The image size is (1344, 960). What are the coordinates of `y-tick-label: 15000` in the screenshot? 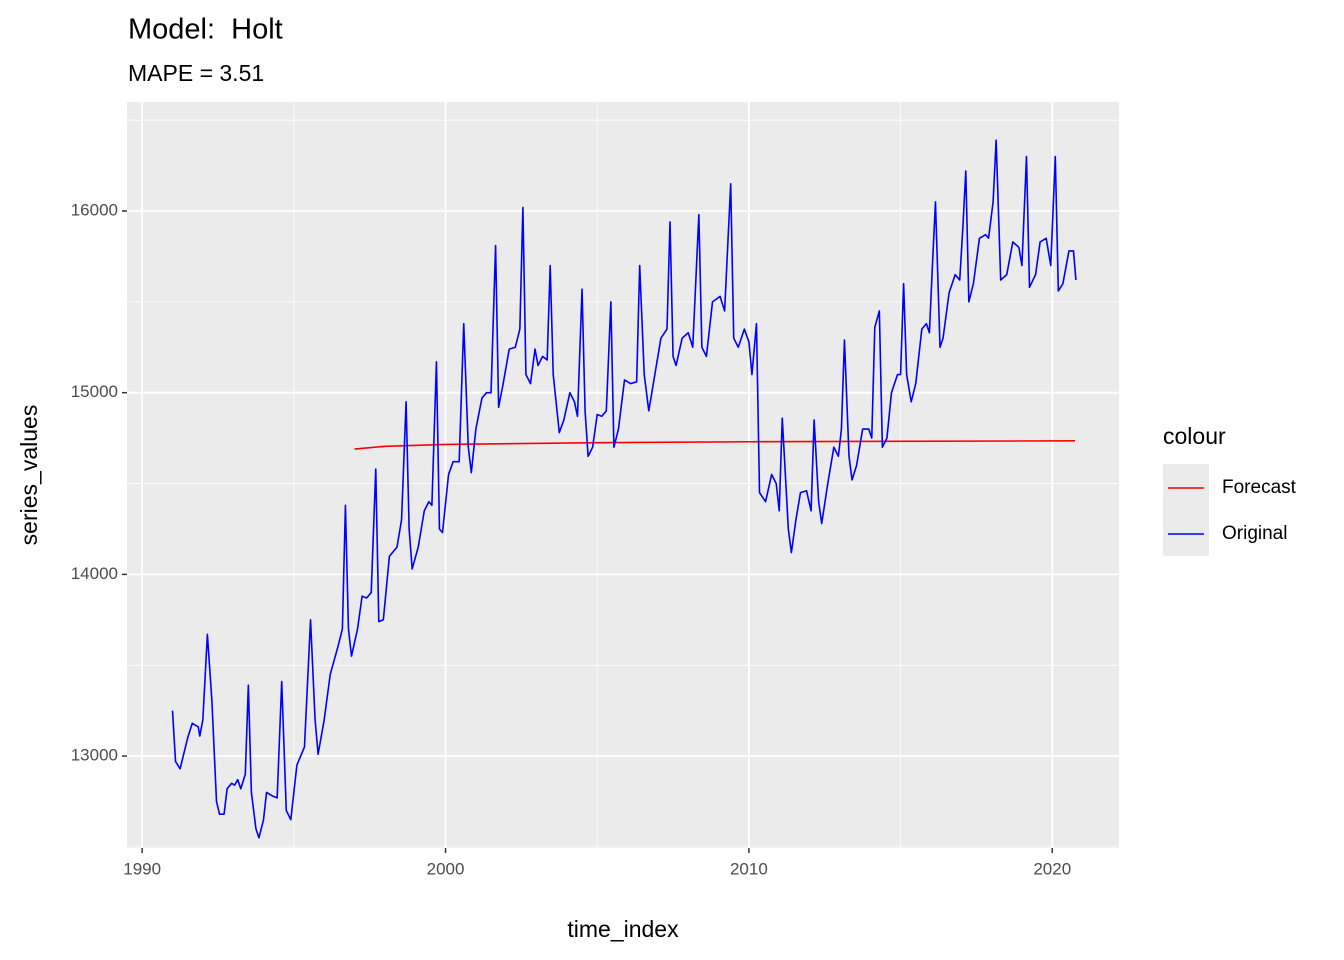 It's located at (94, 391).